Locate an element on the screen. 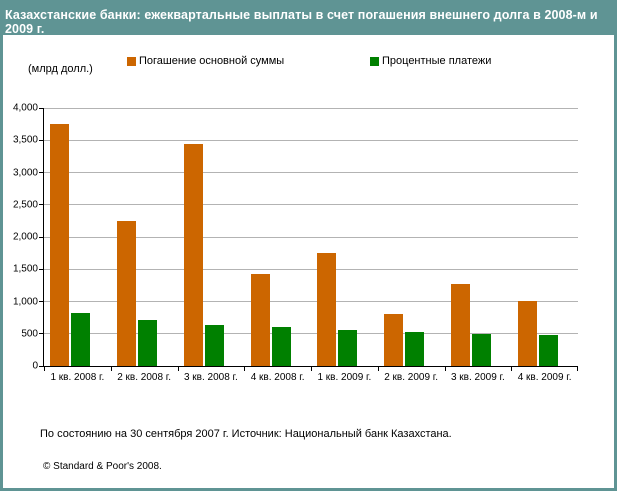  x-axis-label: 1 кв. 2008 г. is located at coordinates (77, 377).